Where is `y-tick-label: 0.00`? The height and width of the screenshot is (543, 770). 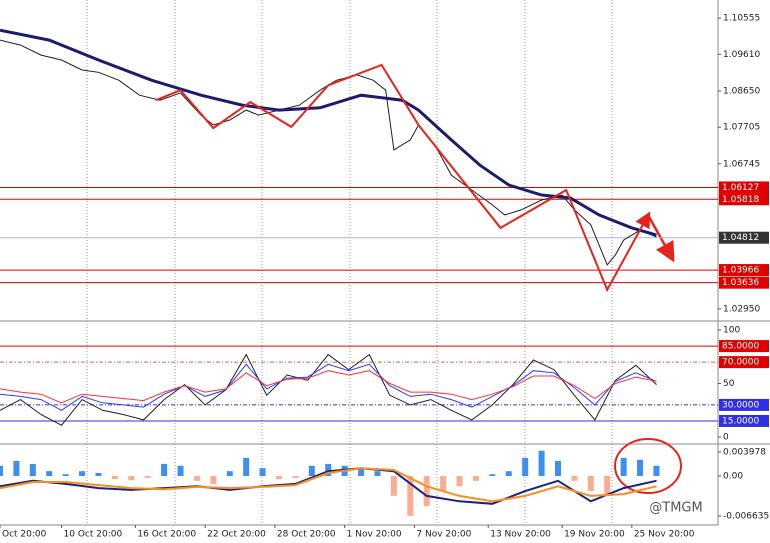
y-tick-label: 0.00 is located at coordinates (733, 477).